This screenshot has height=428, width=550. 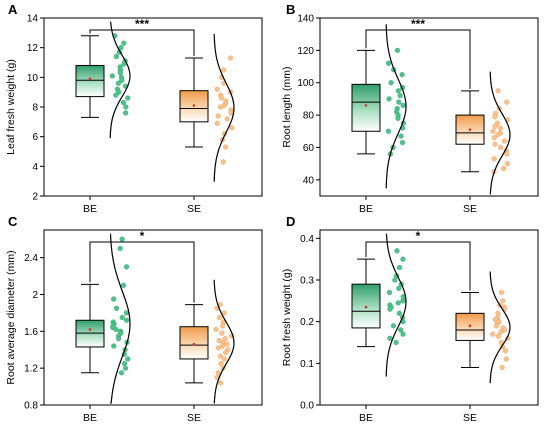 What do you see at coordinates (13, 221) in the screenshot?
I see `panel-label: C` at bounding box center [13, 221].